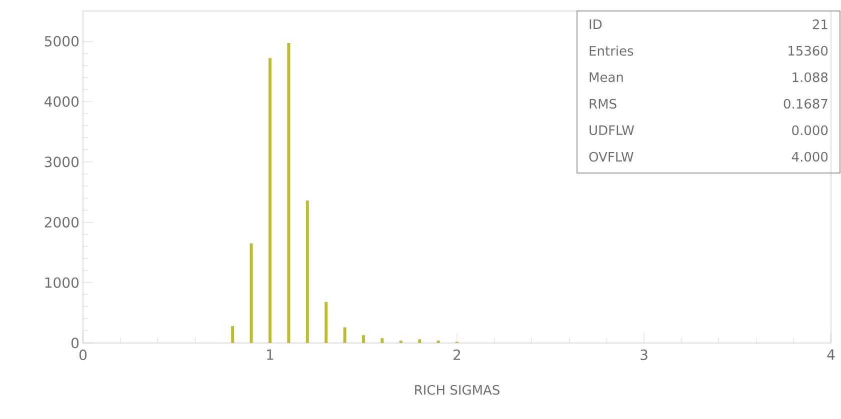 Image resolution: width=841 pixels, height=419 pixels. Describe the element at coordinates (457, 389) in the screenshot. I see `x-axis-title: RICH SIGMAS` at that location.